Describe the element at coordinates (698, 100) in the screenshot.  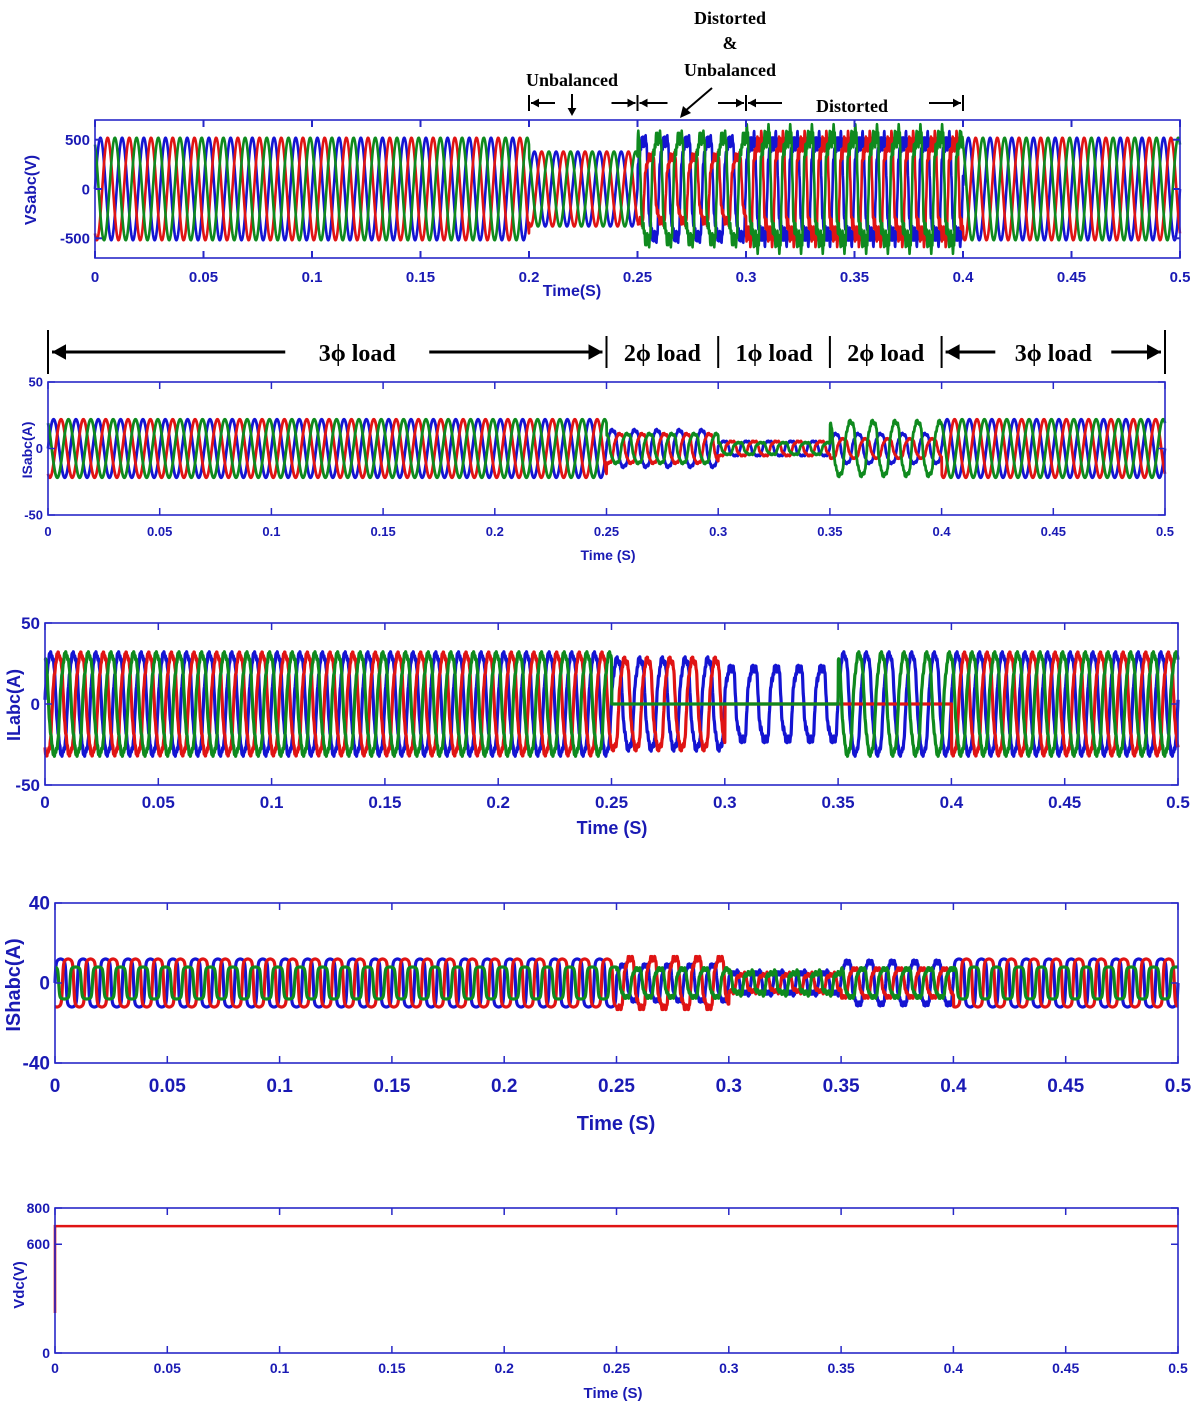
I see `annotation-line` at that location.